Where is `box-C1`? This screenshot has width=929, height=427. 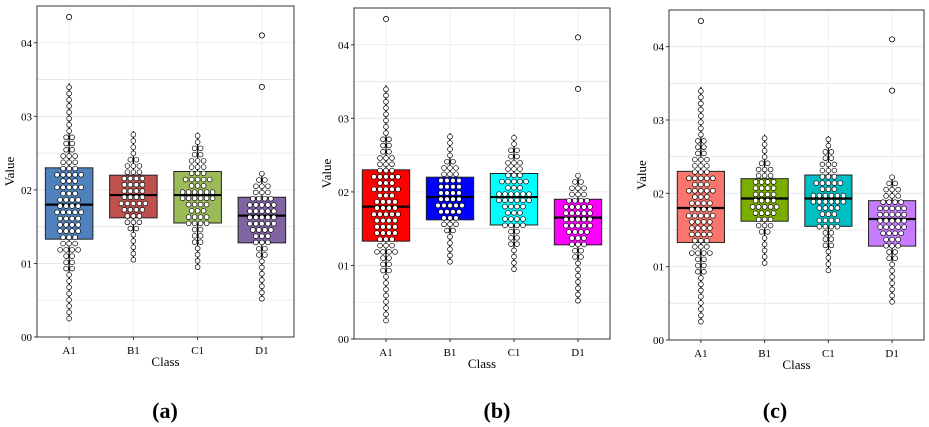
box-C1 is located at coordinates (197, 201).